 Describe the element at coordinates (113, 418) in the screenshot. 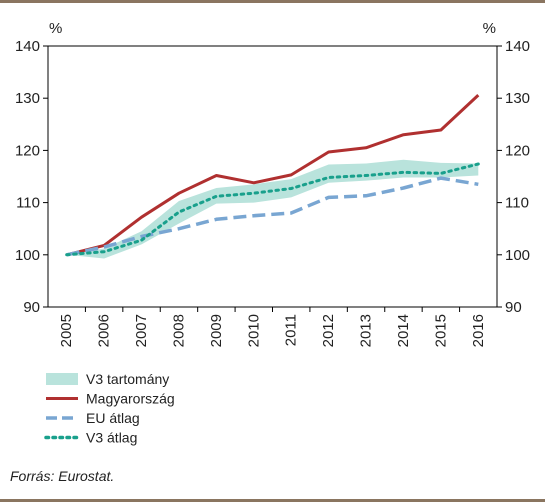

I see `legend-label: EU átlag` at that location.